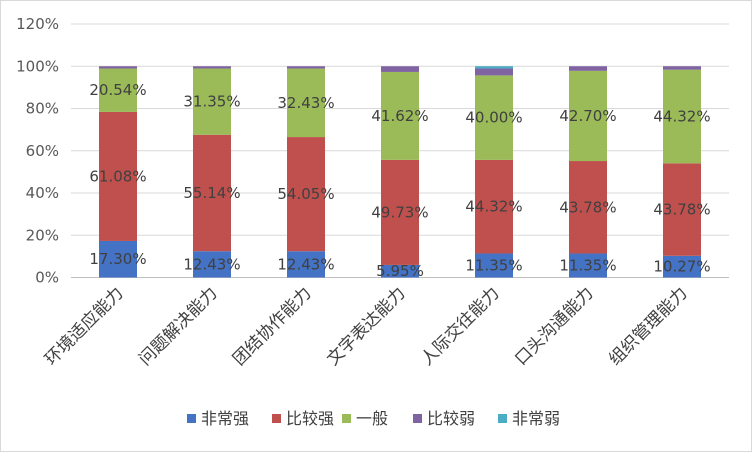 The width and height of the screenshot is (752, 453). I want to click on legend: 非常强 比较强 一般 比较弱 非常弱, so click(373, 418).